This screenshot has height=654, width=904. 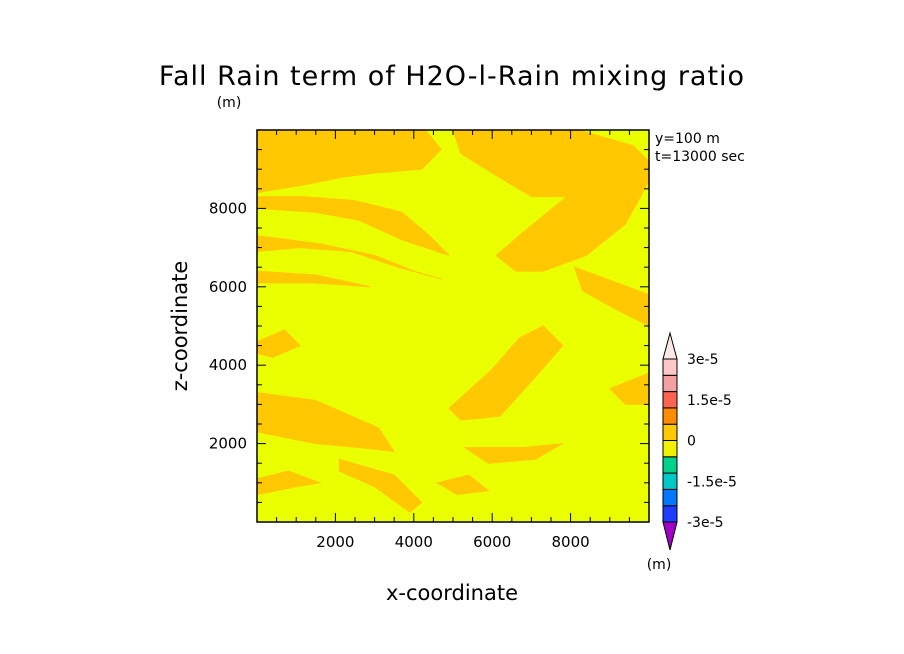 What do you see at coordinates (228, 365) in the screenshot?
I see `y-tick-label: 4000` at bounding box center [228, 365].